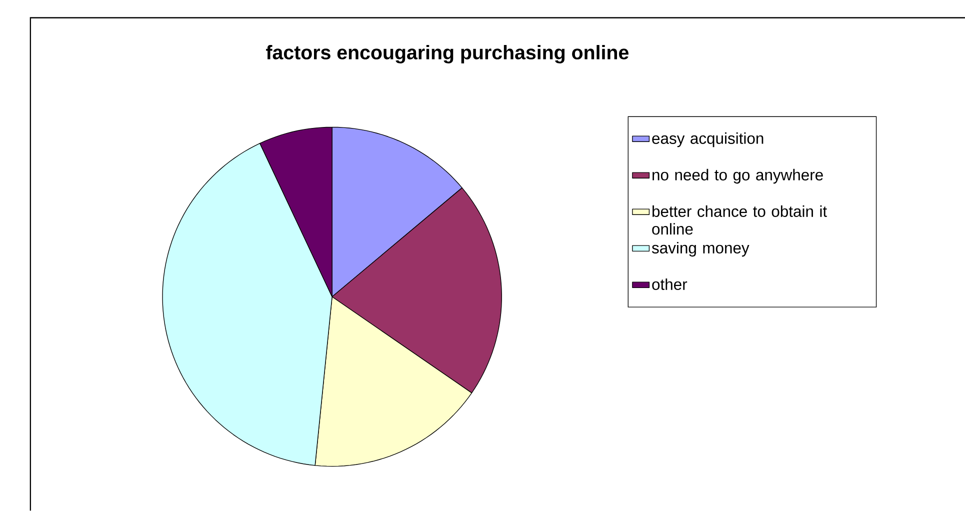 Image resolution: width=965 pixels, height=511 pixels. Describe the element at coordinates (737, 176) in the screenshot. I see `legend-label: no need to go anywhere` at that location.